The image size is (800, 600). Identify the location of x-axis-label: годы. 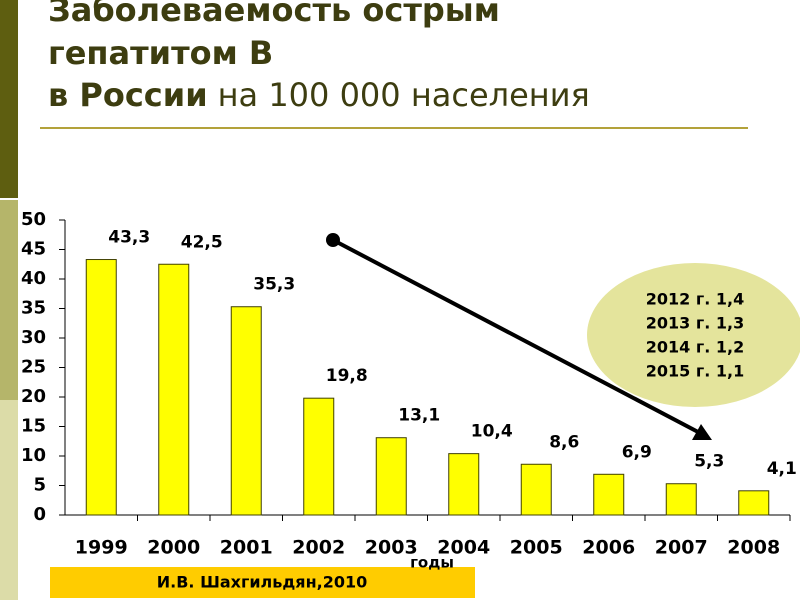
(432, 563).